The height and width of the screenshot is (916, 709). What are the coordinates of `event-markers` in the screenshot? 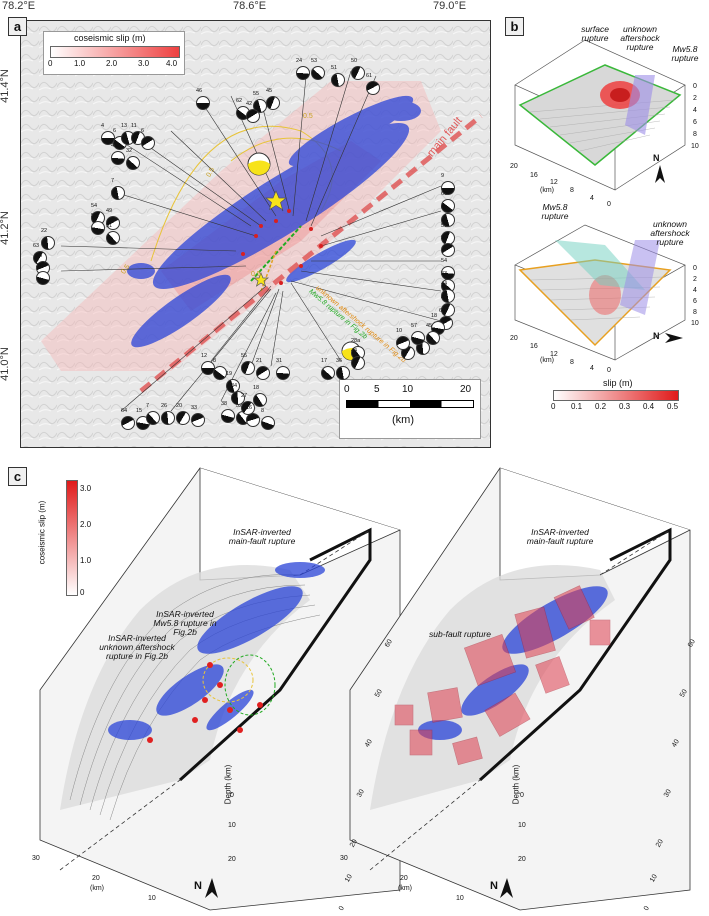 It's located at (282, 247).